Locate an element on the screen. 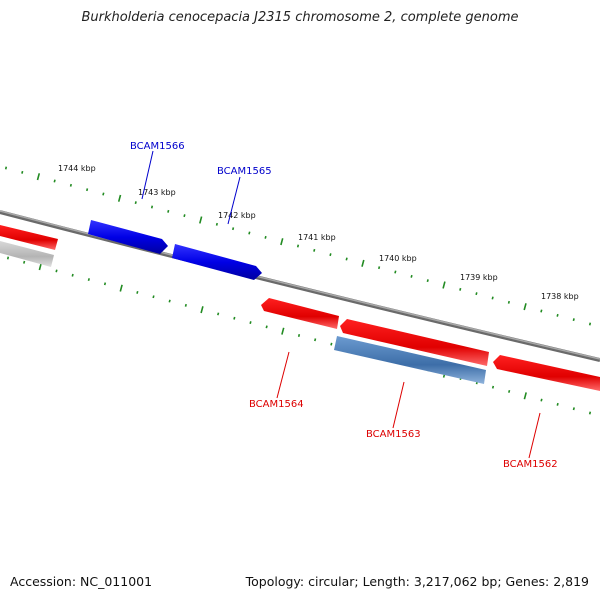  tick-label: 1741 kbp is located at coordinates (317, 237).